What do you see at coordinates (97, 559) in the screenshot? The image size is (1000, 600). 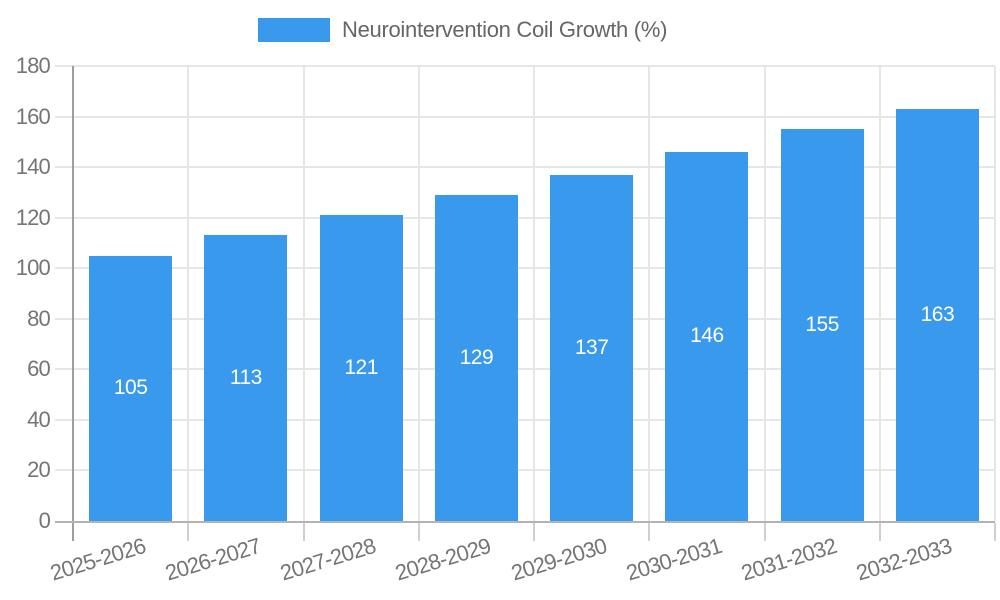 I see `x-axis-category-label: 2025-2026` at bounding box center [97, 559].